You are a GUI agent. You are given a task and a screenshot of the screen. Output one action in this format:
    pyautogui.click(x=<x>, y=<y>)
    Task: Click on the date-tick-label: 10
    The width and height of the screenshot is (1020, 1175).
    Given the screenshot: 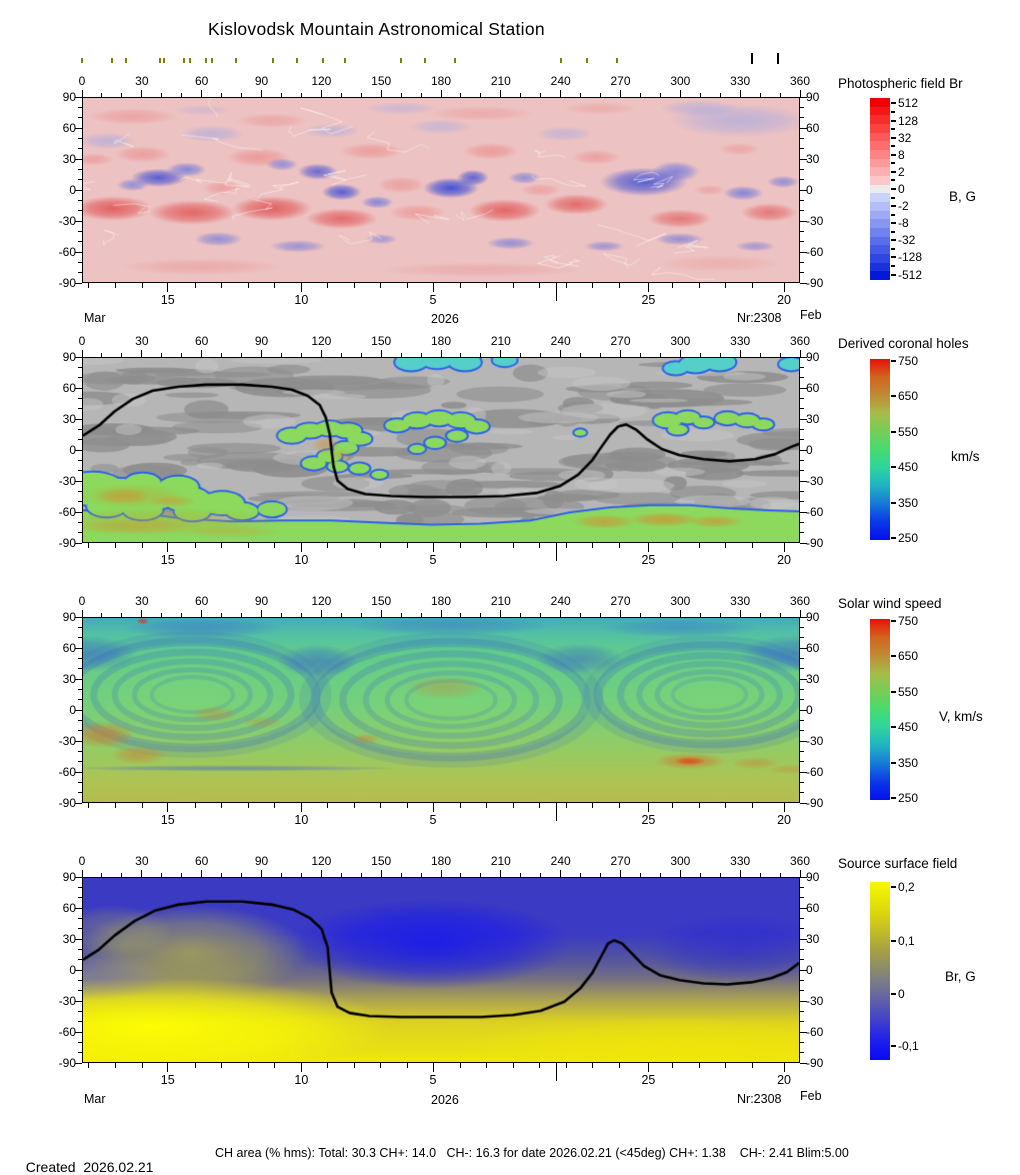 What is the action you would take?
    pyautogui.click(x=301, y=1080)
    